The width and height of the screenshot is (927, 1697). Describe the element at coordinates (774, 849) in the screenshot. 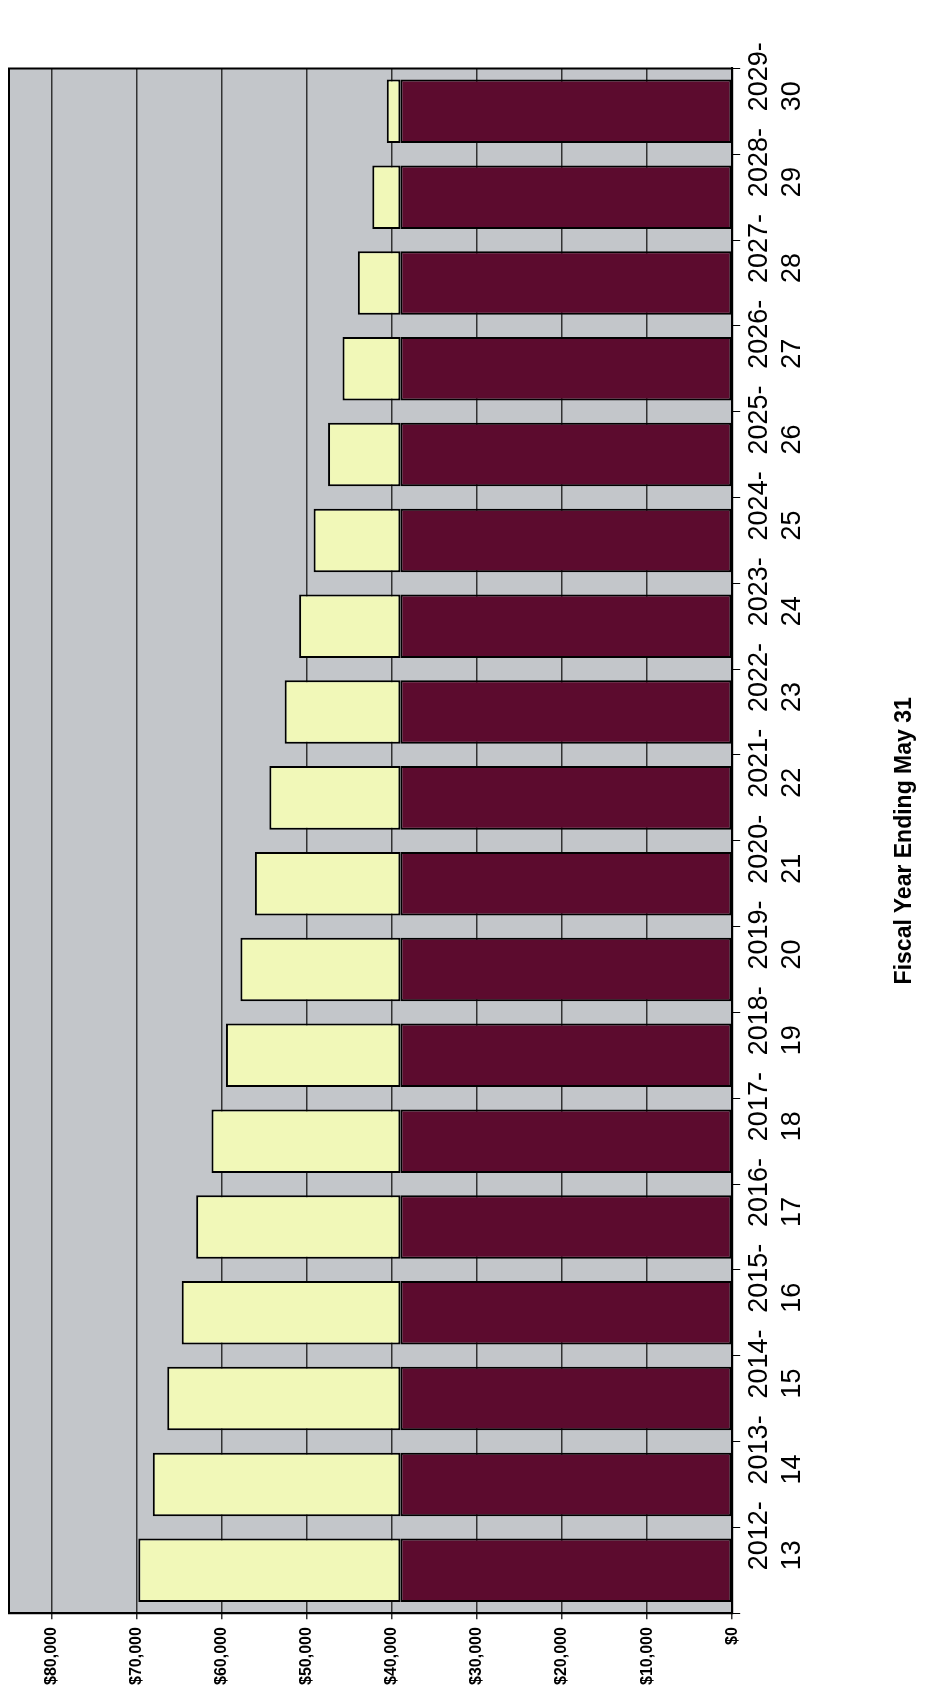

I see `y-tick-label: 2020-21` at that location.